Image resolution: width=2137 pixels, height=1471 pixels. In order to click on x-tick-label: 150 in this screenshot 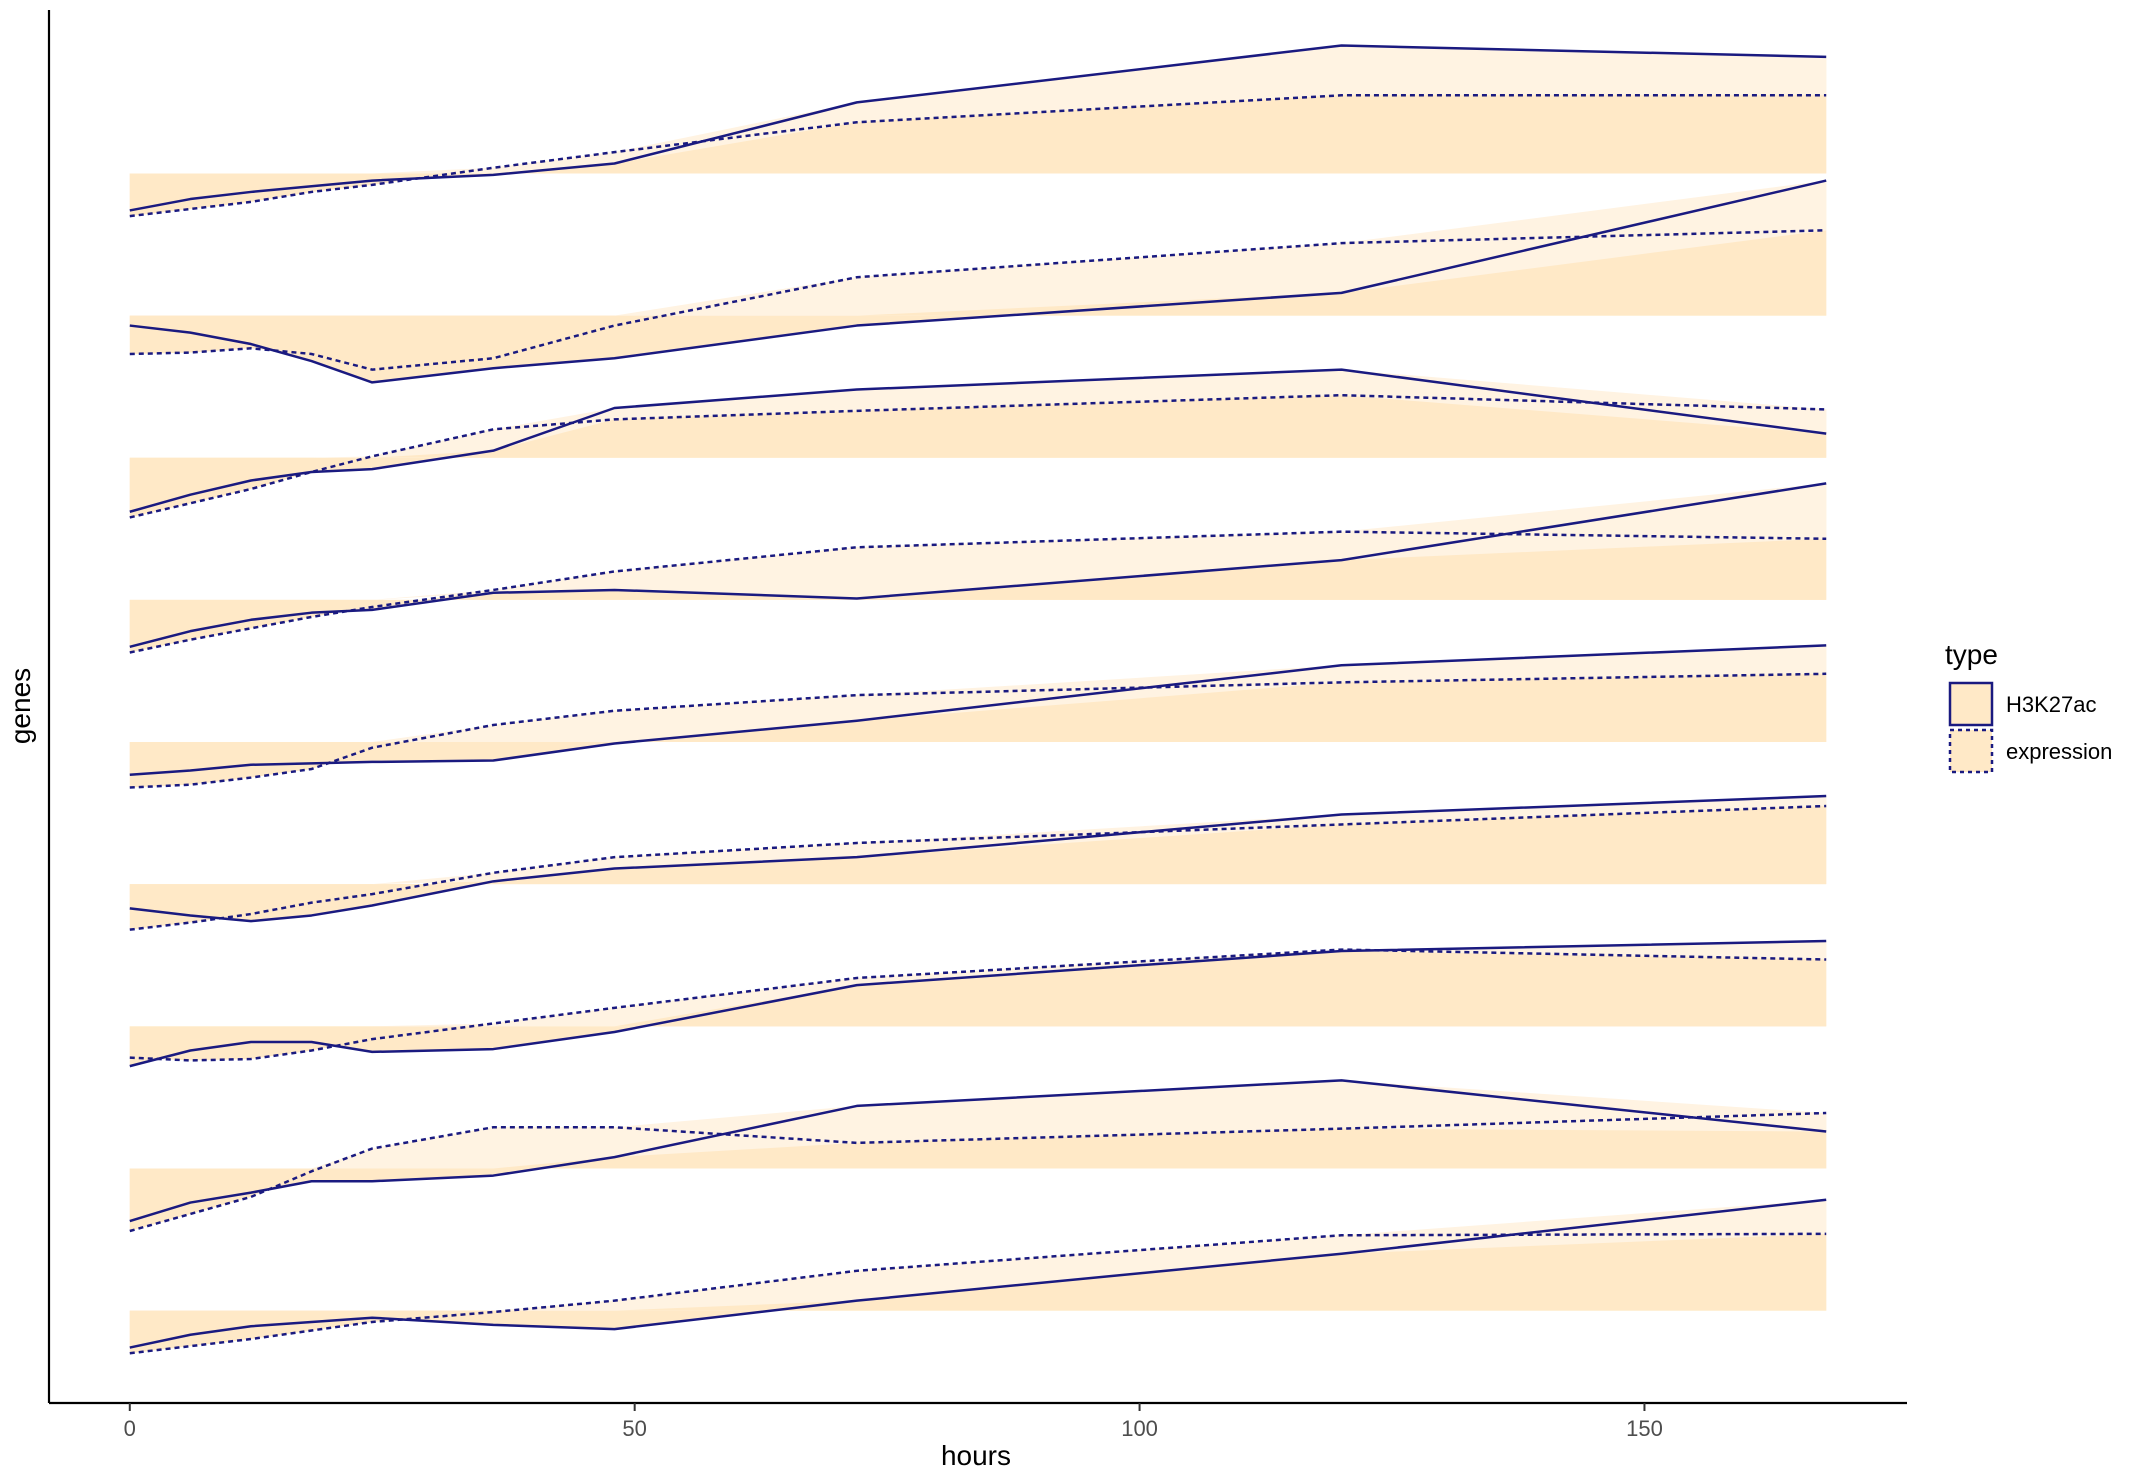, I will do `click(1644, 1428)`.